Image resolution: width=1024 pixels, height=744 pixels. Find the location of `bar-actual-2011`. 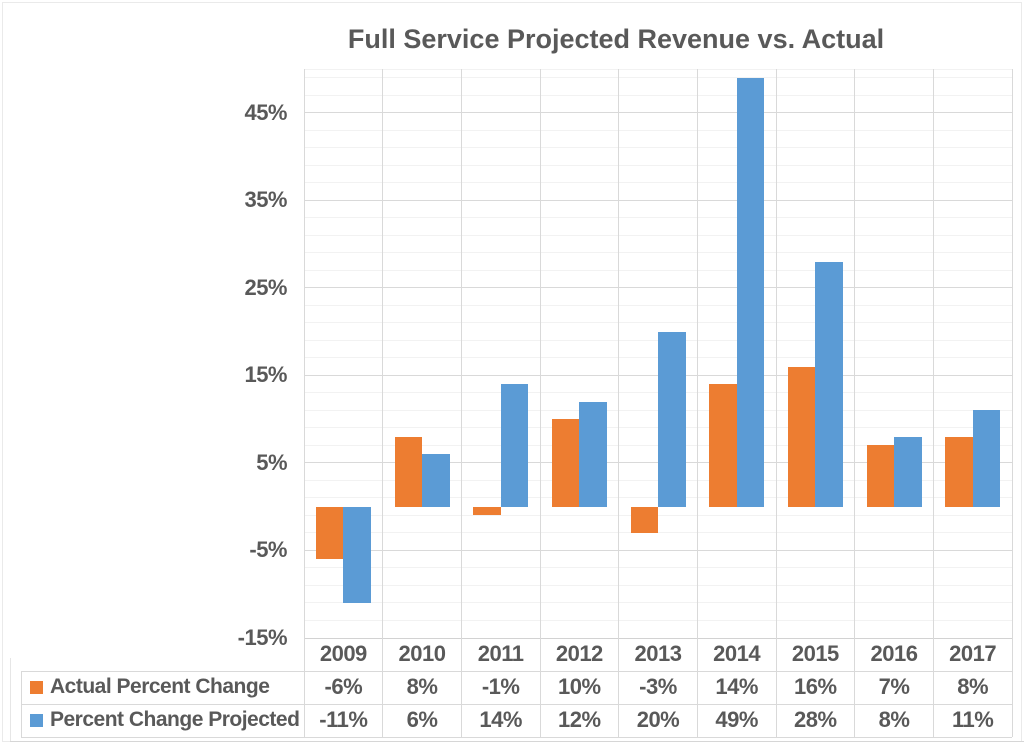

bar-actual-2011 is located at coordinates (487, 511).